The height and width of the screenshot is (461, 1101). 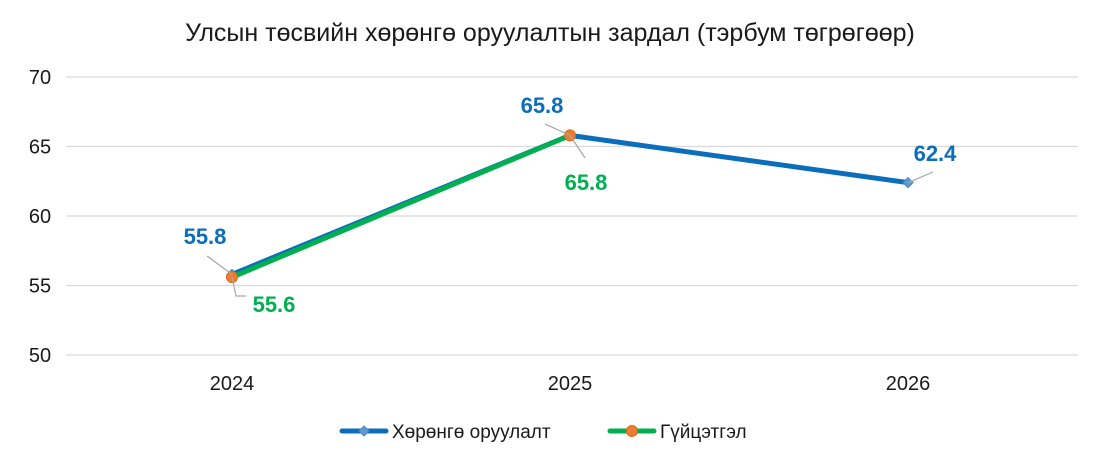 What do you see at coordinates (632, 431) in the screenshot?
I see `legend-marker-execution` at bounding box center [632, 431].